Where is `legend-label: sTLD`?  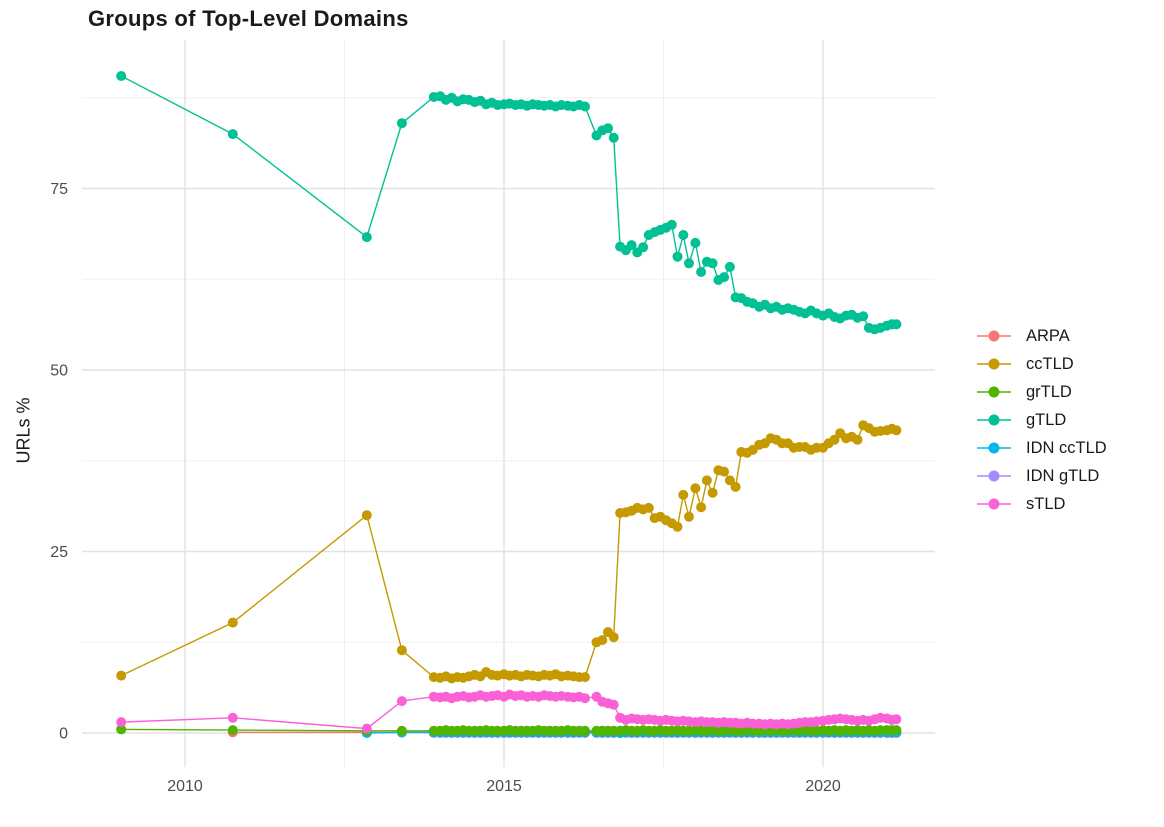 legend-label: sTLD is located at coordinates (1046, 503).